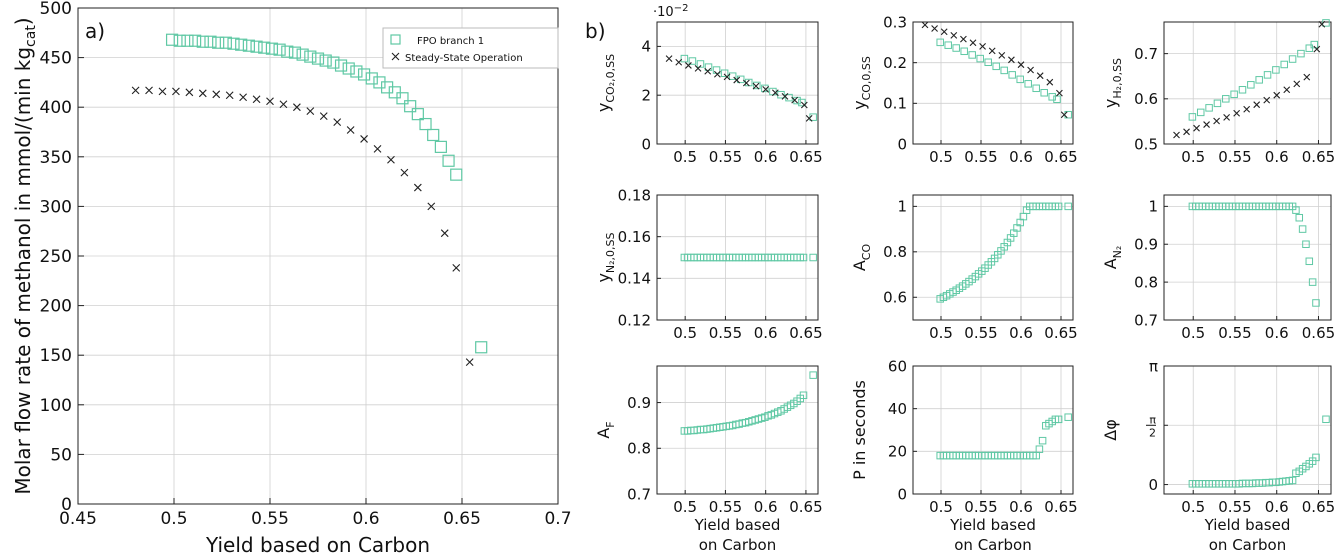 The height and width of the screenshot is (556, 1339). I want to click on y-tick-label: 150, so click(56, 356).